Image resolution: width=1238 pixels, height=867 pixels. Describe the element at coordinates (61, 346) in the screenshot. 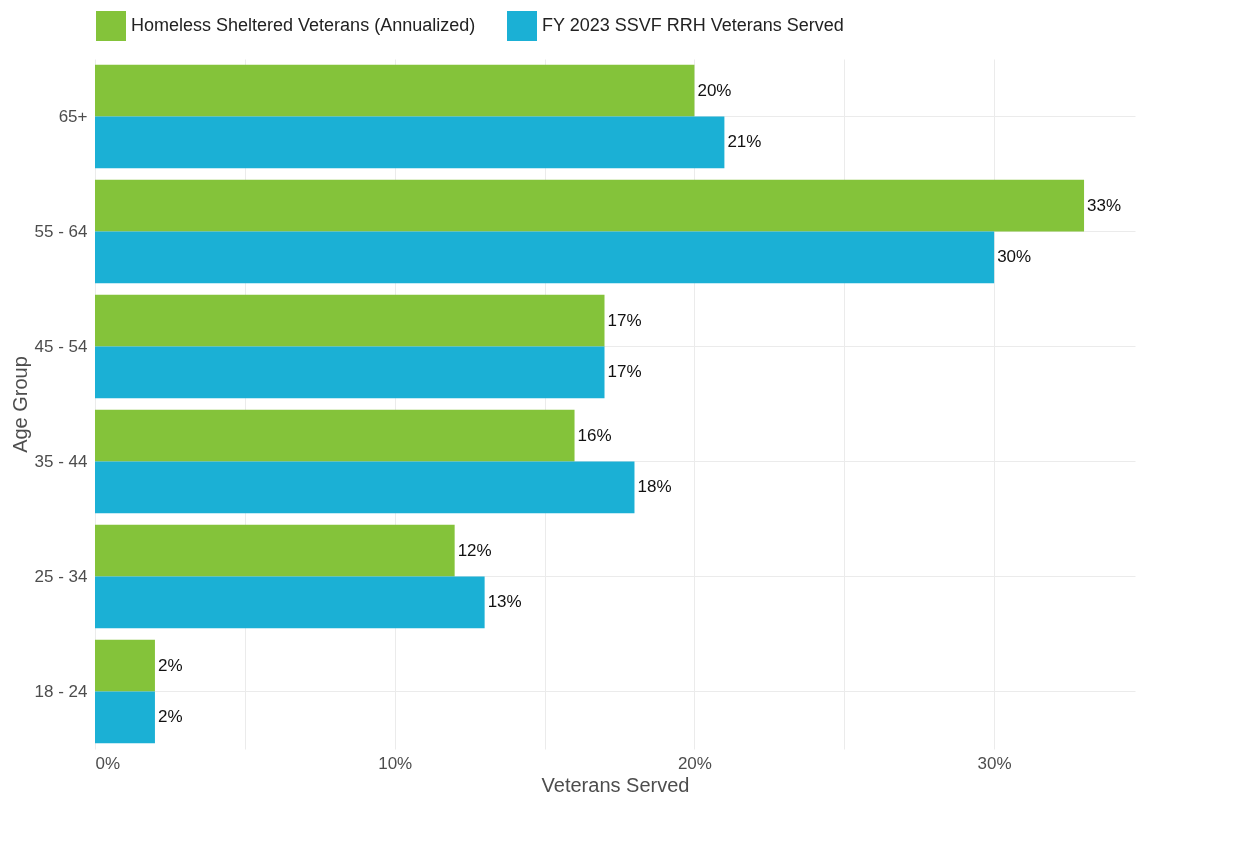

I see `y-tick-label: 45 - 54` at that location.